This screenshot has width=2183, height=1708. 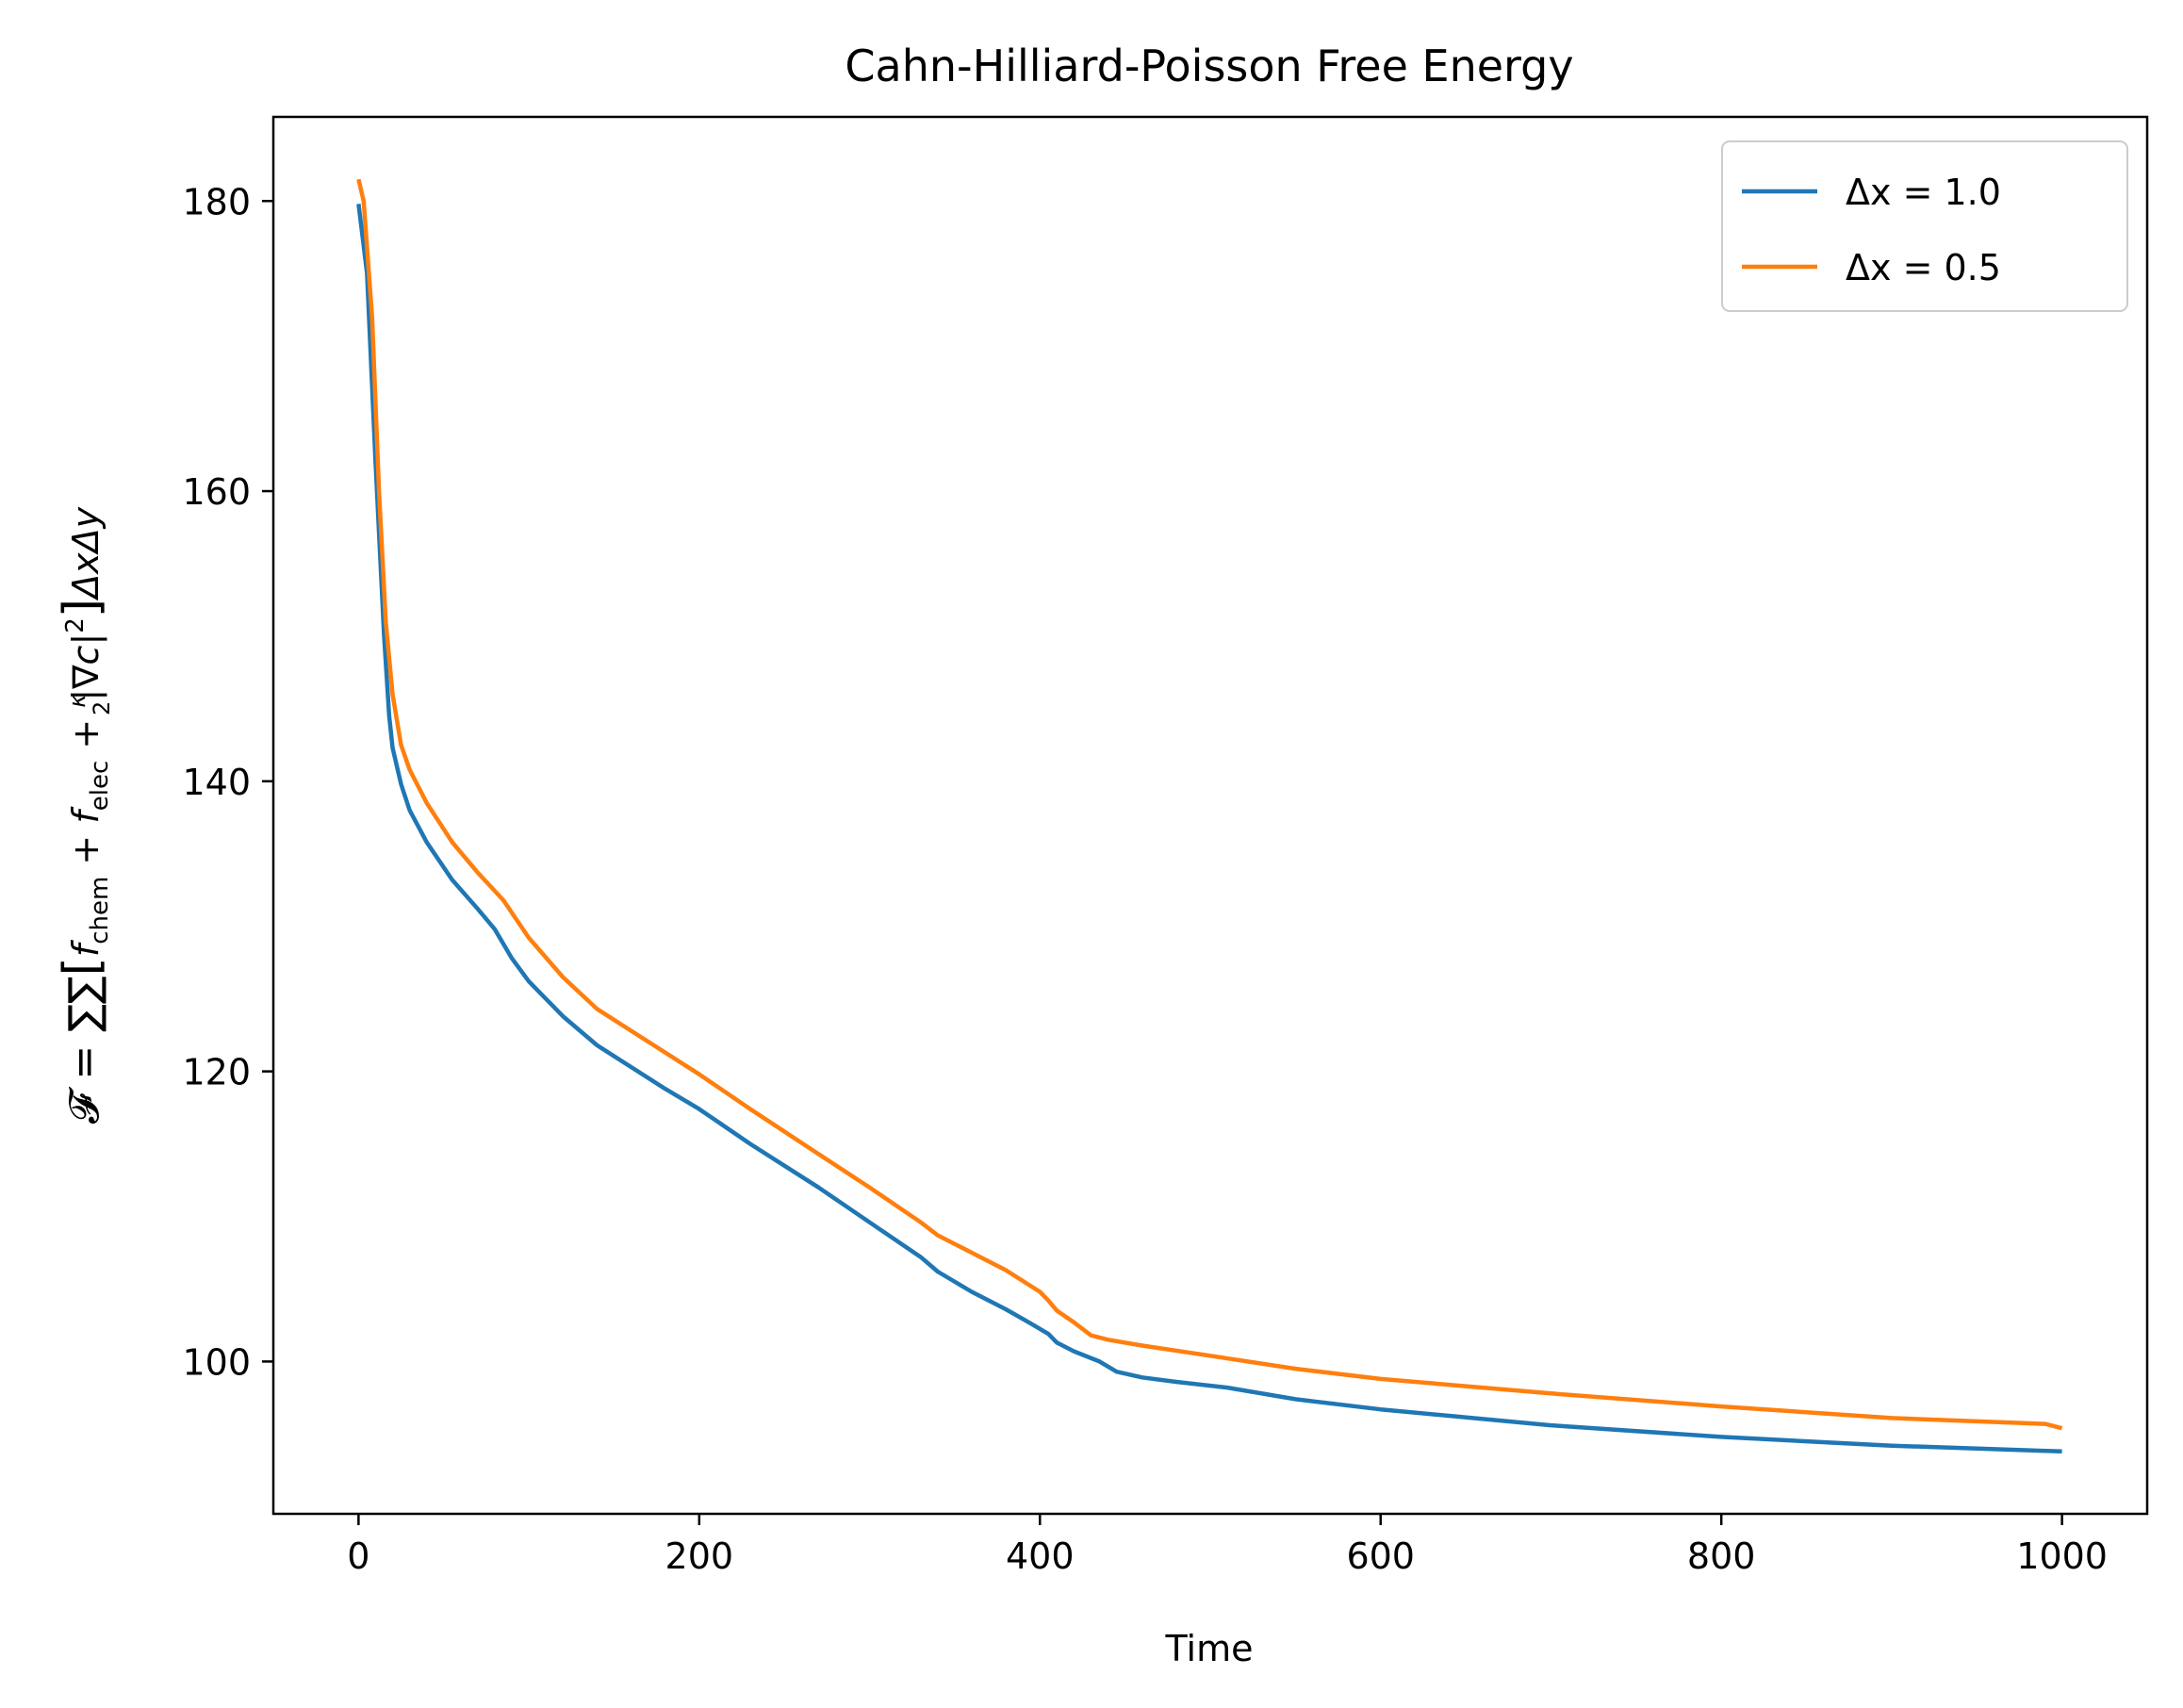 What do you see at coordinates (1209, 66) in the screenshot?
I see `chart-title: Cahn-Hilliard-Poisson Free Energy` at bounding box center [1209, 66].